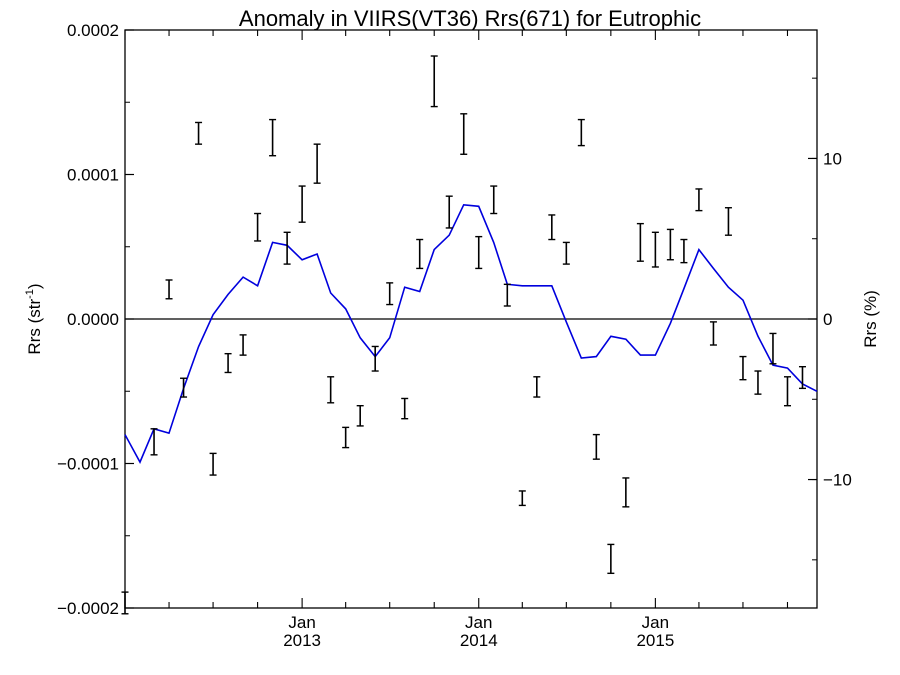  Describe the element at coordinates (93, 30) in the screenshot. I see `y-tick-label: 0.0002` at that location.